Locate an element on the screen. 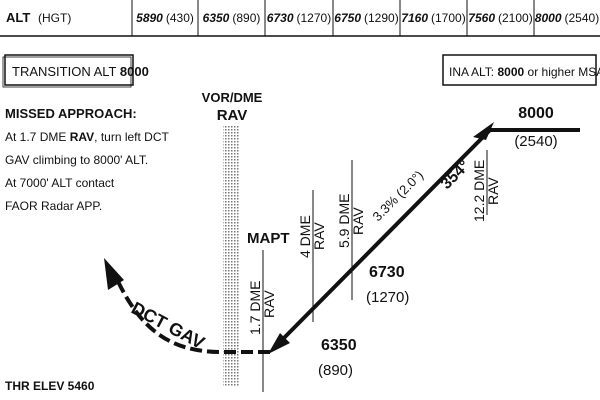 This screenshot has width=600, height=400. fix-dme: 12.2 DME is located at coordinates (479, 191).